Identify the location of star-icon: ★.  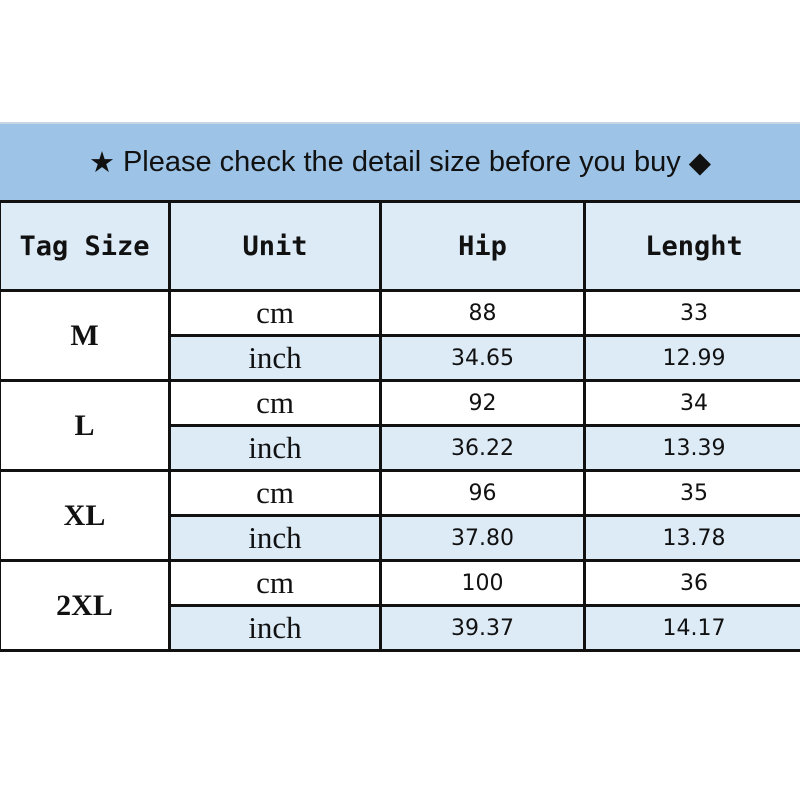
(101, 162).